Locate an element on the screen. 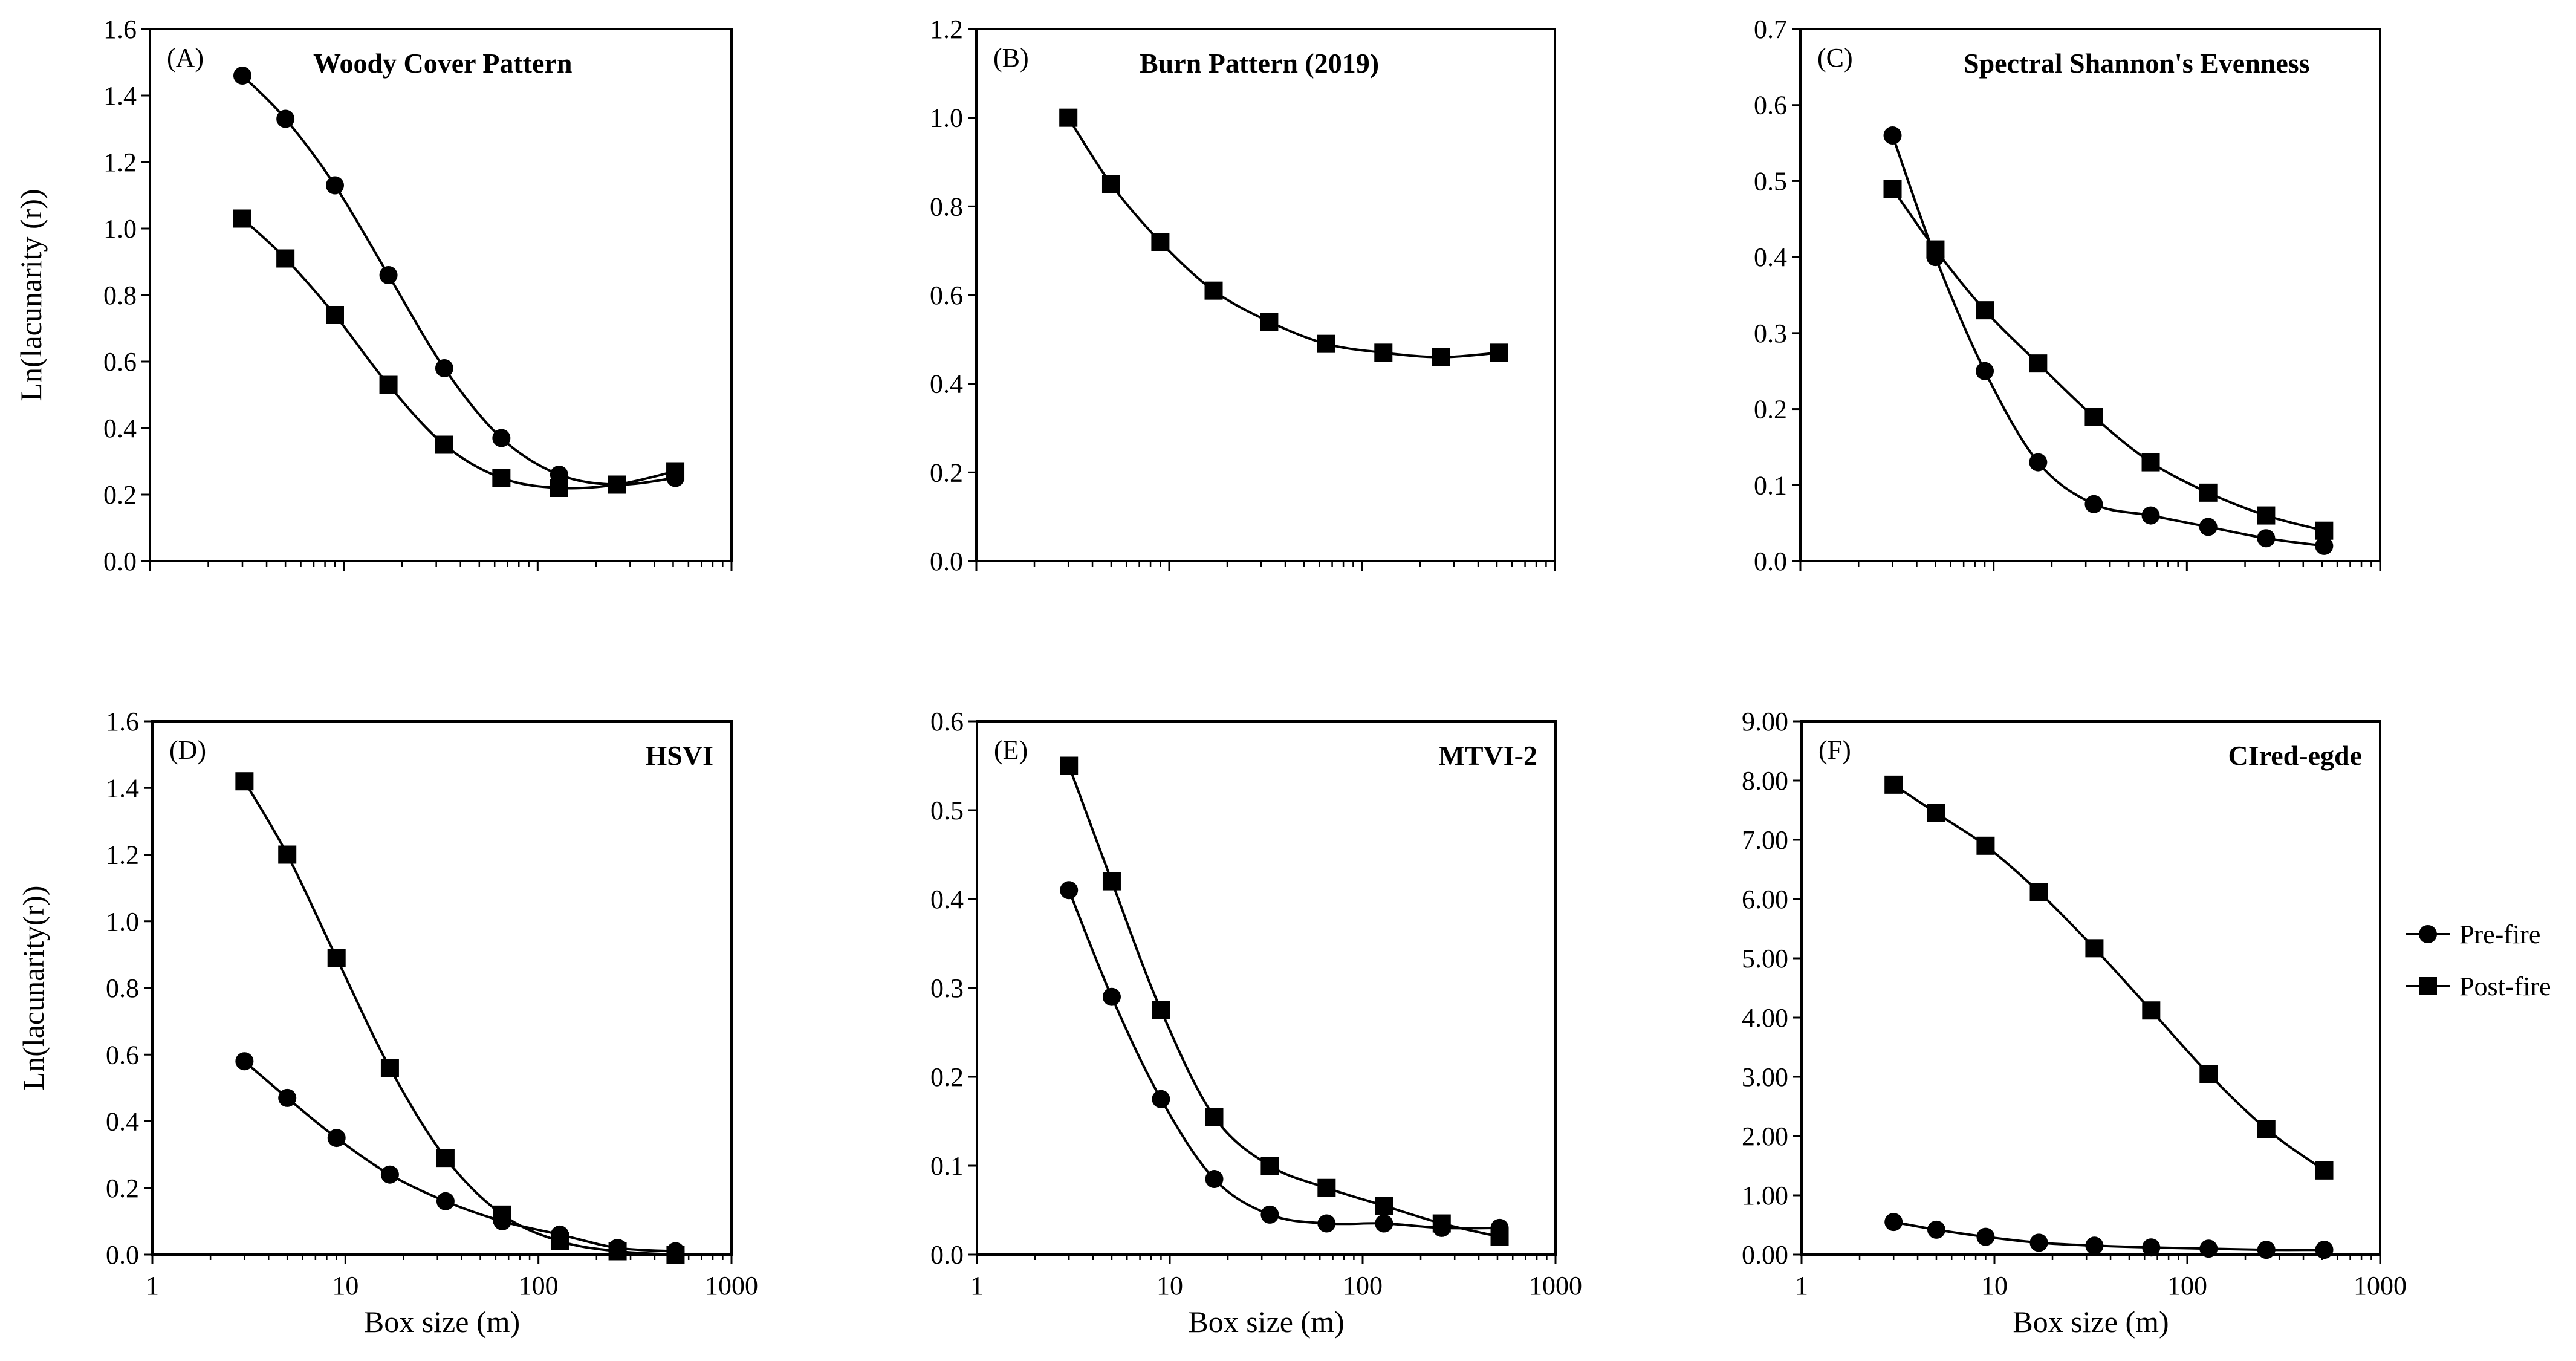  panel-title: MTVI-2 is located at coordinates (1487, 755).